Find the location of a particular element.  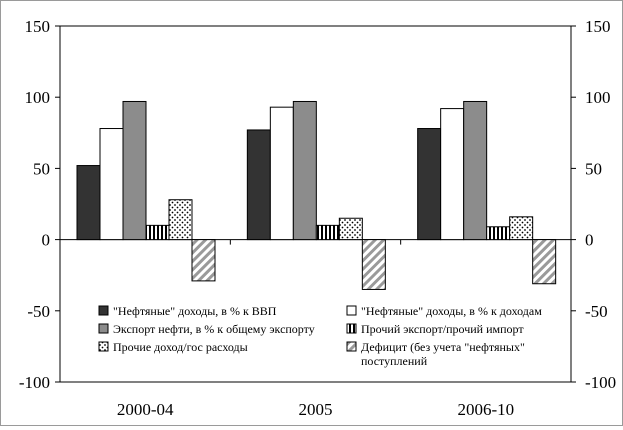

legend-item: Экспорт нефти, в % к общему экспорту is located at coordinates (206, 329).